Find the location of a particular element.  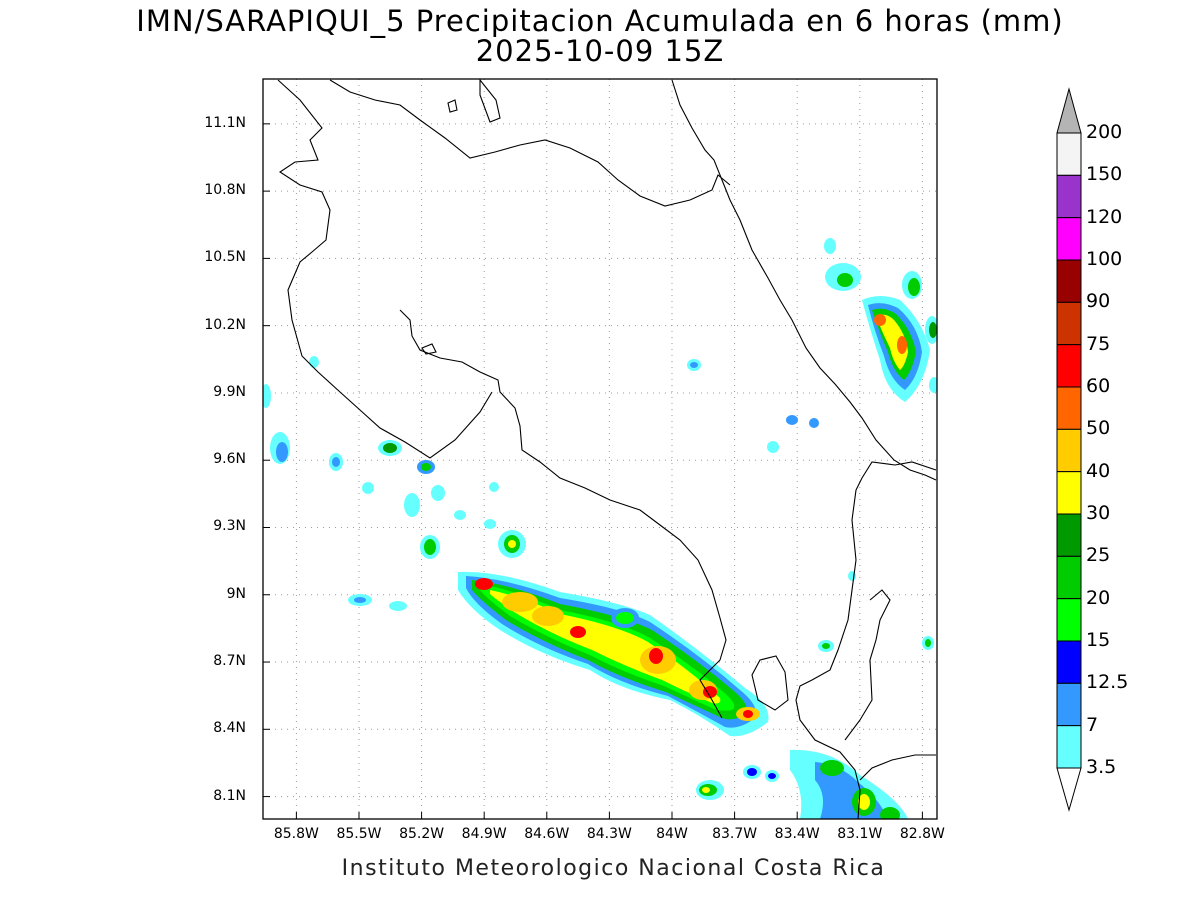

lon-tick-label: 84W is located at coordinates (672, 834).